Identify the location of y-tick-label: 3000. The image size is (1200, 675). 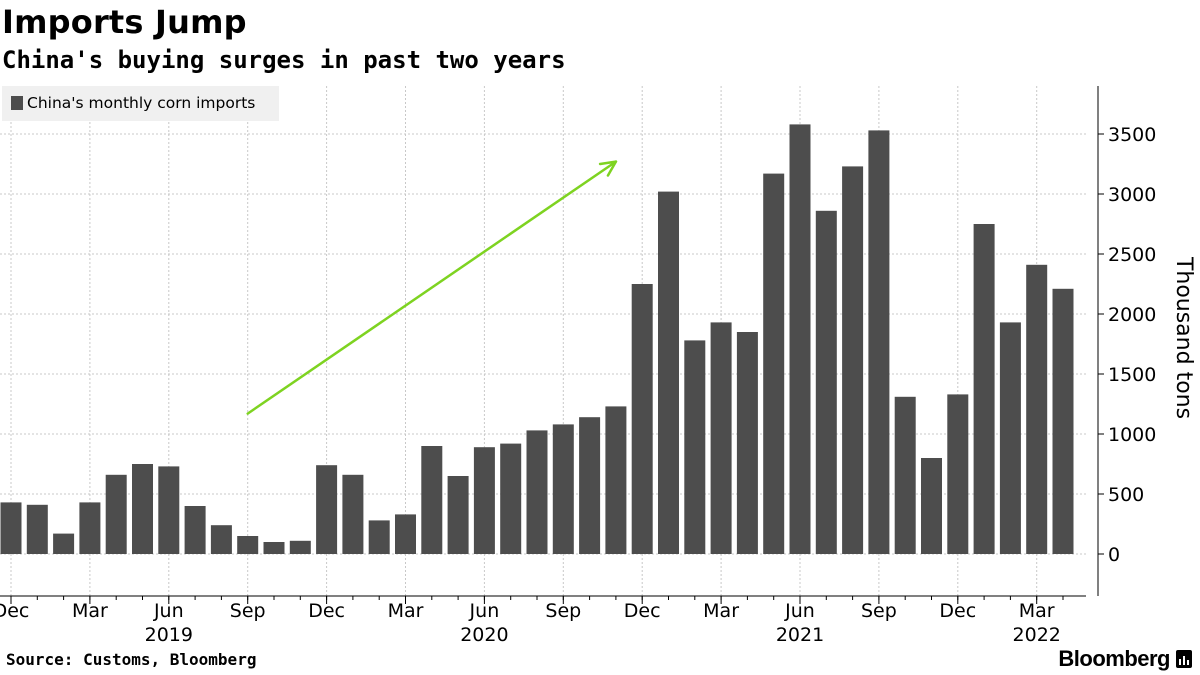
(1132, 195).